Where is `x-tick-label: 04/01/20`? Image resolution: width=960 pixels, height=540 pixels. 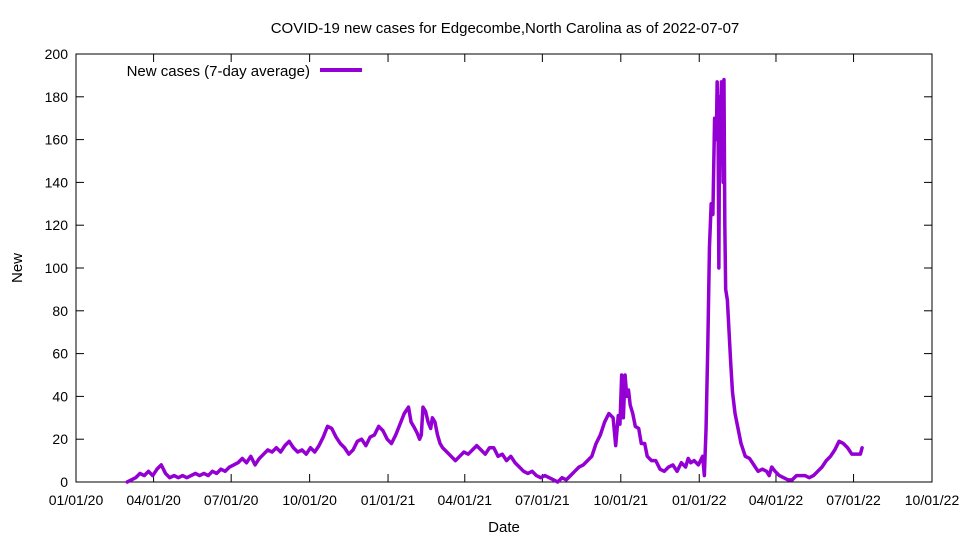
x-tick-label: 04/01/20 is located at coordinates (153, 500).